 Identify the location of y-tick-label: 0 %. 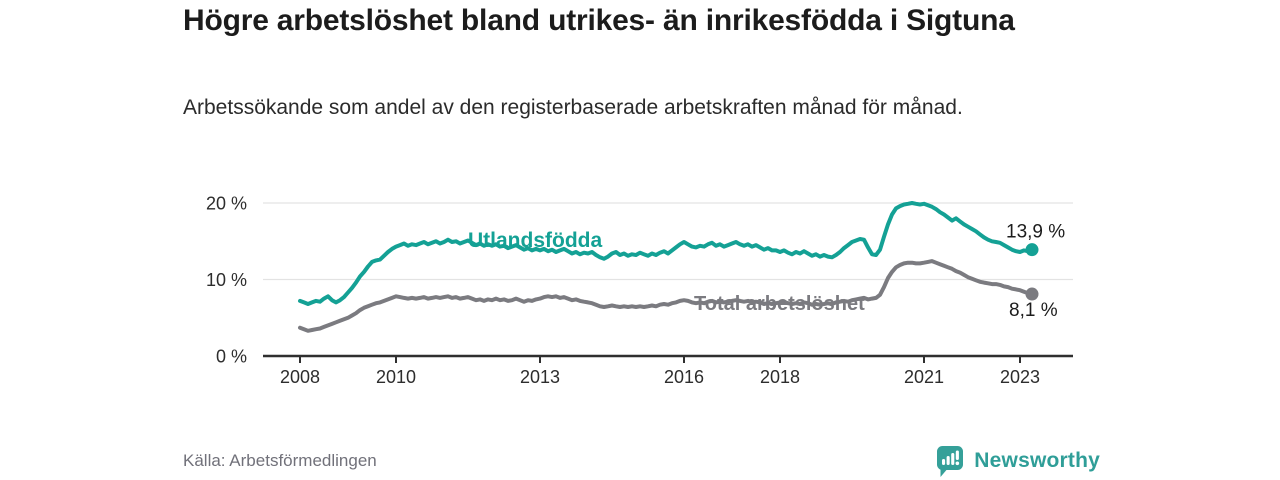
(231, 357).